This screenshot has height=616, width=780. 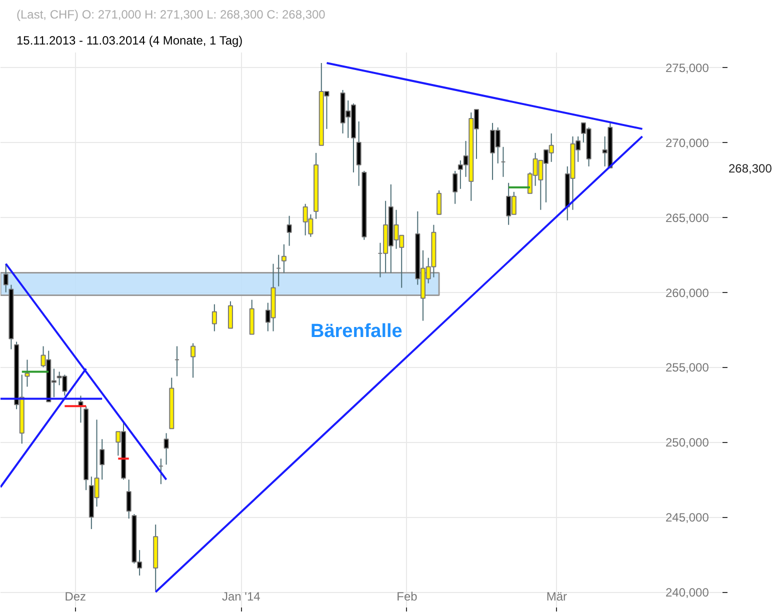 What do you see at coordinates (241, 597) in the screenshot?
I see `x-tick-label: Jan '14` at bounding box center [241, 597].